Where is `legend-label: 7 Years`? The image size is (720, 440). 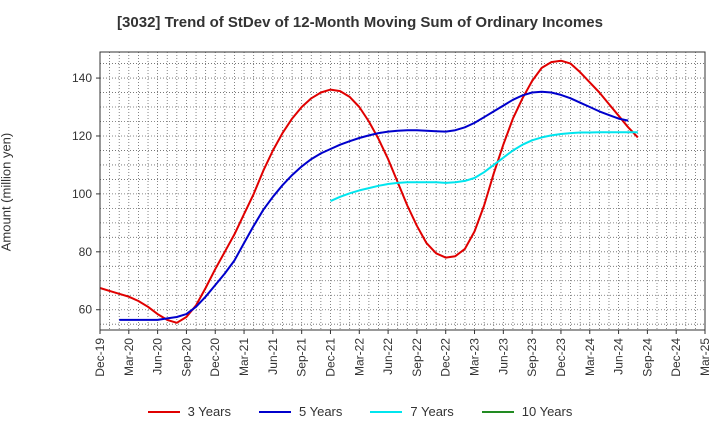 legend-label: 7 Years is located at coordinates (432, 411).